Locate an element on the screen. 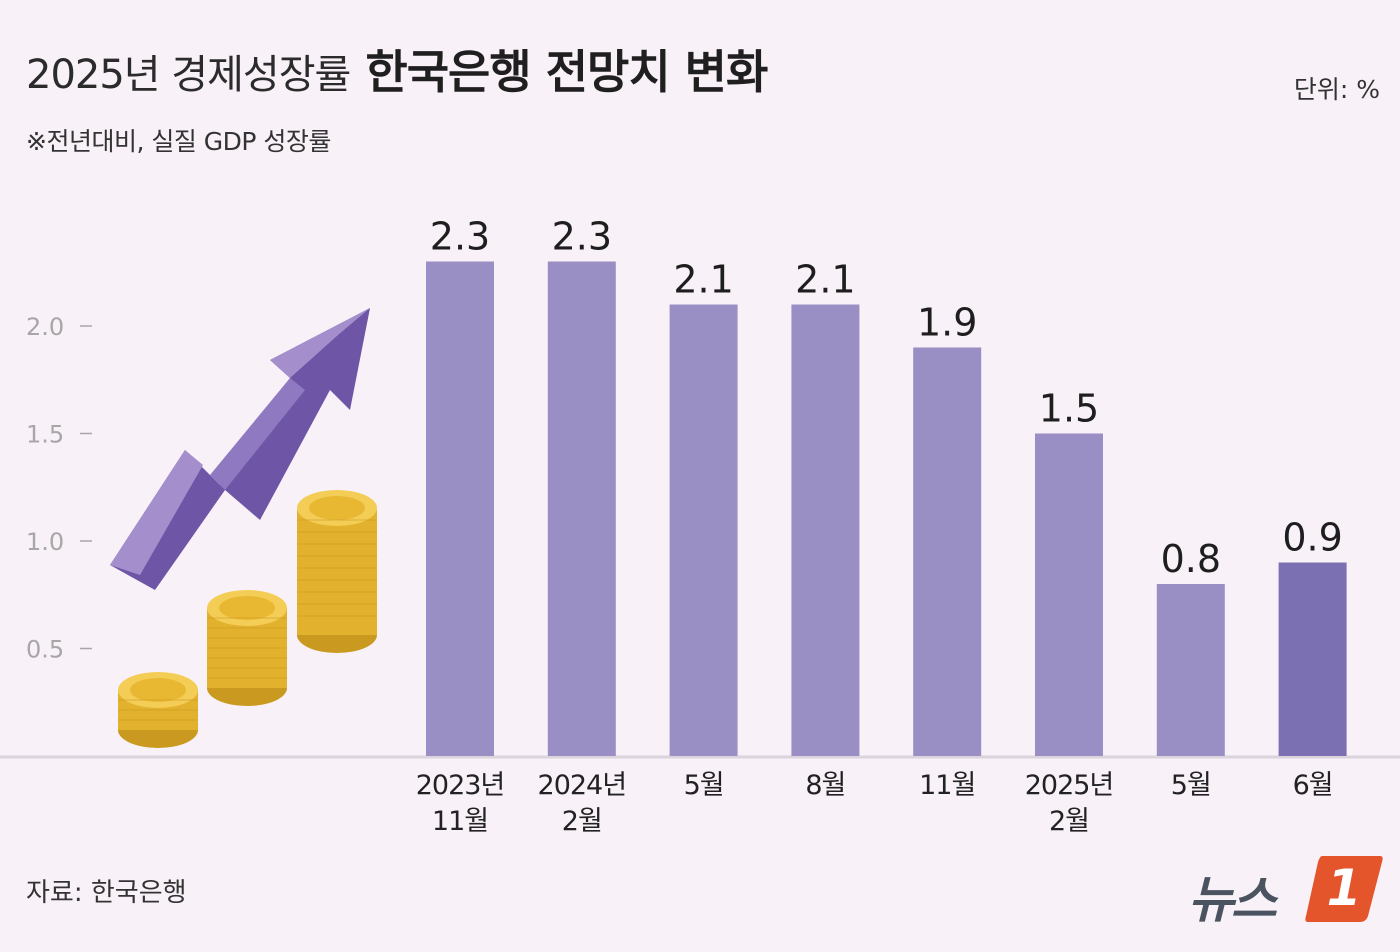 This screenshot has width=1400, height=952. logo-badge-text: 1 is located at coordinates (1344, 888).